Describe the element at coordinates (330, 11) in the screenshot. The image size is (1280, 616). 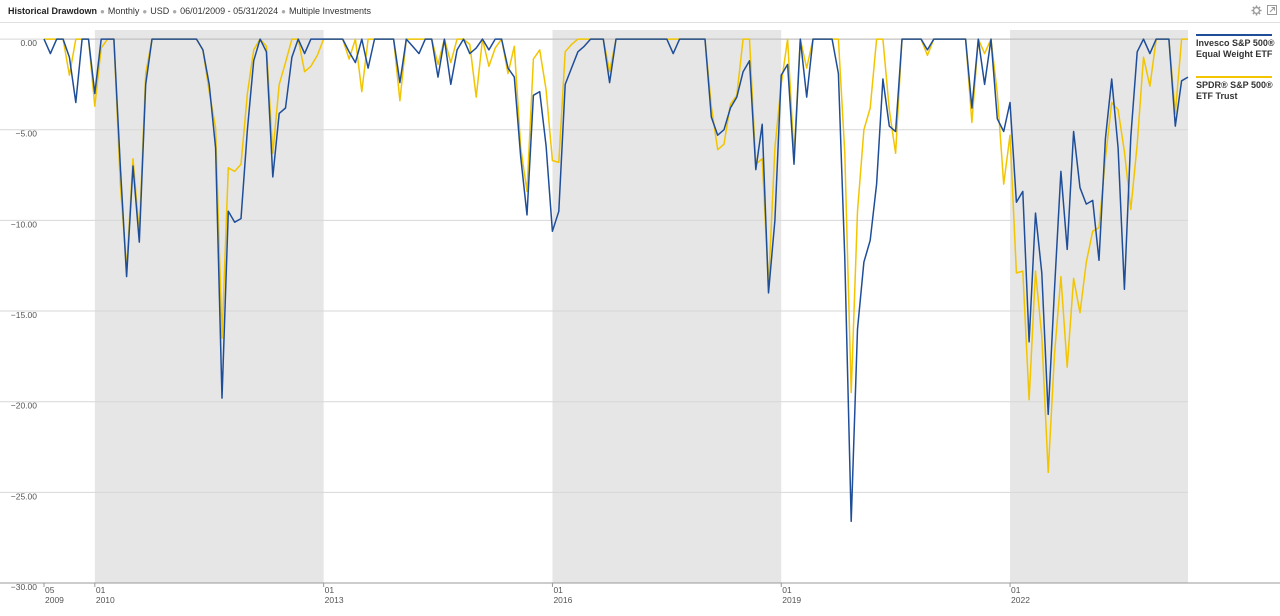
I see `header-mode: Multiple Investments` at that location.